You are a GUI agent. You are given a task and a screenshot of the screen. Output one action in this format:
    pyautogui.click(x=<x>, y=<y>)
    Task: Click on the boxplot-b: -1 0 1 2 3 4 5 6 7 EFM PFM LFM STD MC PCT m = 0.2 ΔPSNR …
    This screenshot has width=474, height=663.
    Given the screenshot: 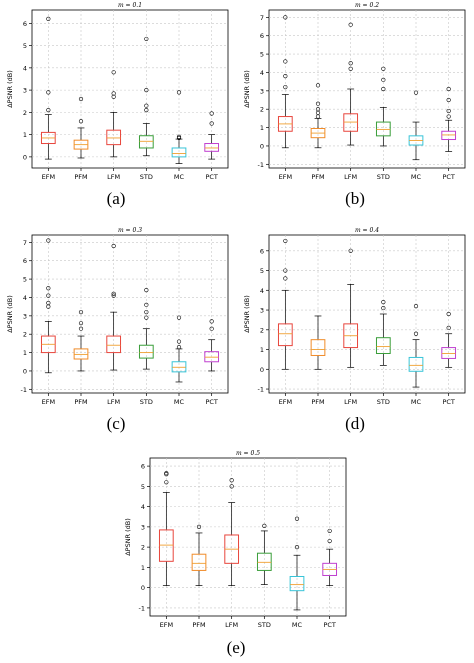 What is the action you would take?
    pyautogui.click(x=354, y=91)
    